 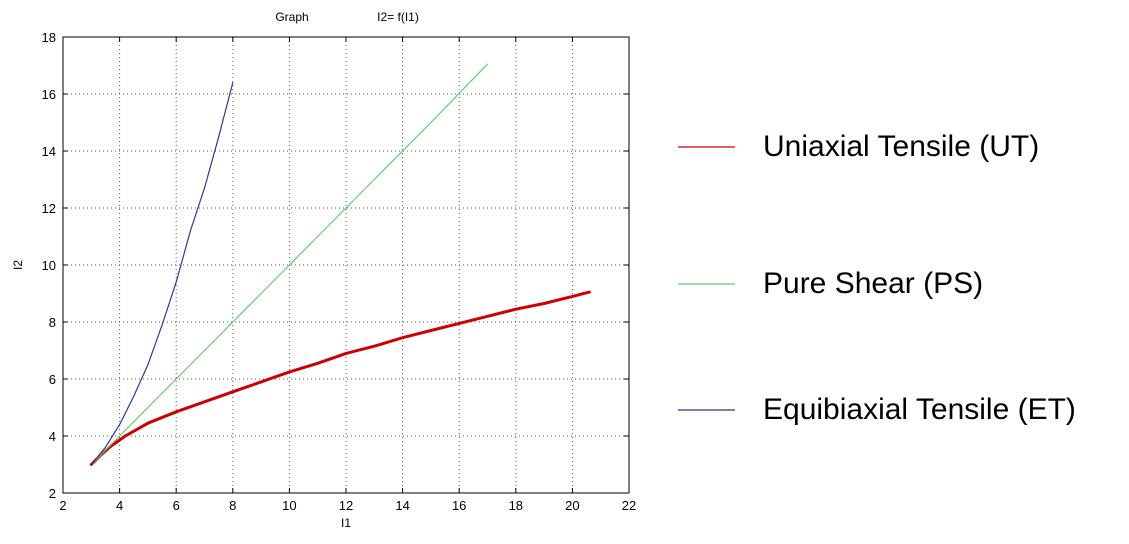 What do you see at coordinates (52, 436) in the screenshot?
I see `y-tick-label: 4` at bounding box center [52, 436].